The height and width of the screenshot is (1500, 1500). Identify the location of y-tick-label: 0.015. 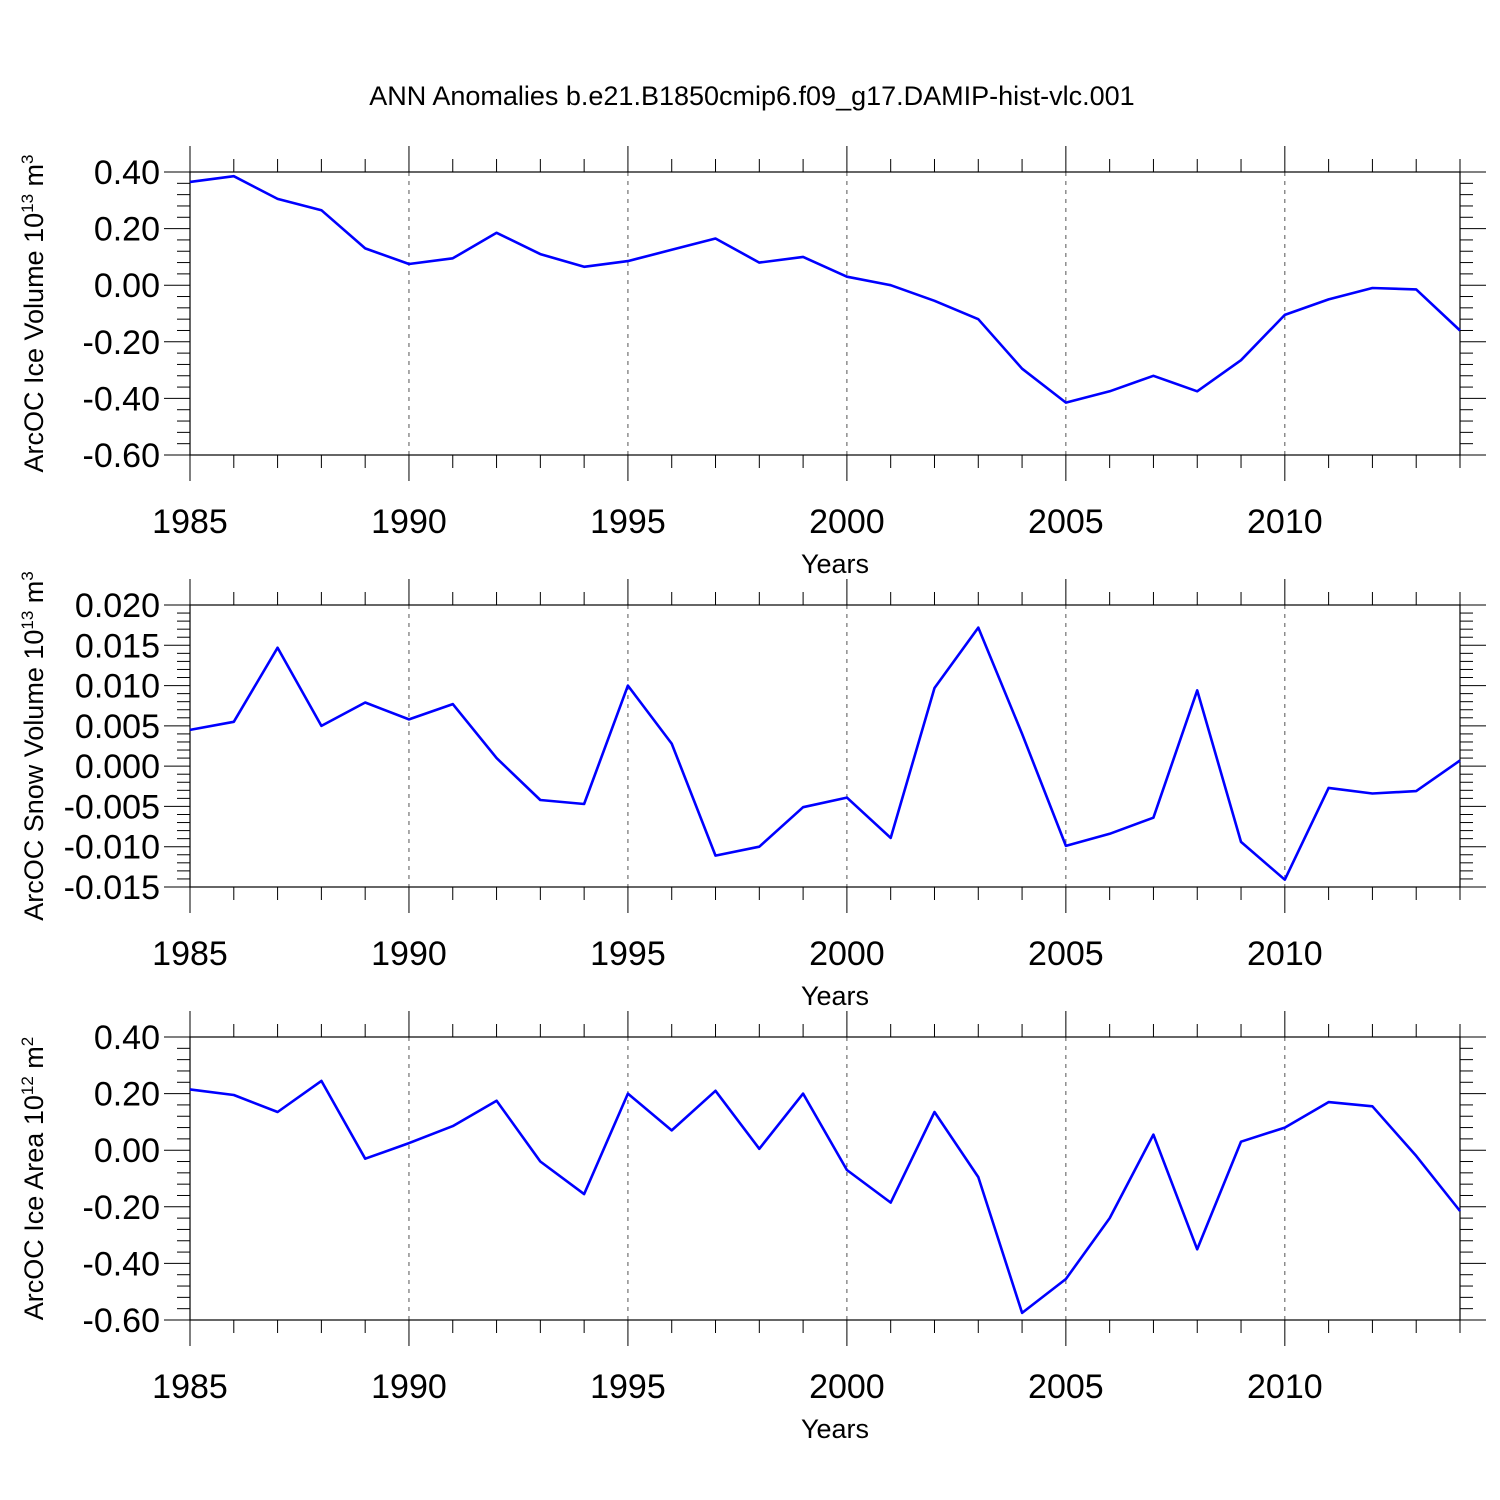
(117, 646).